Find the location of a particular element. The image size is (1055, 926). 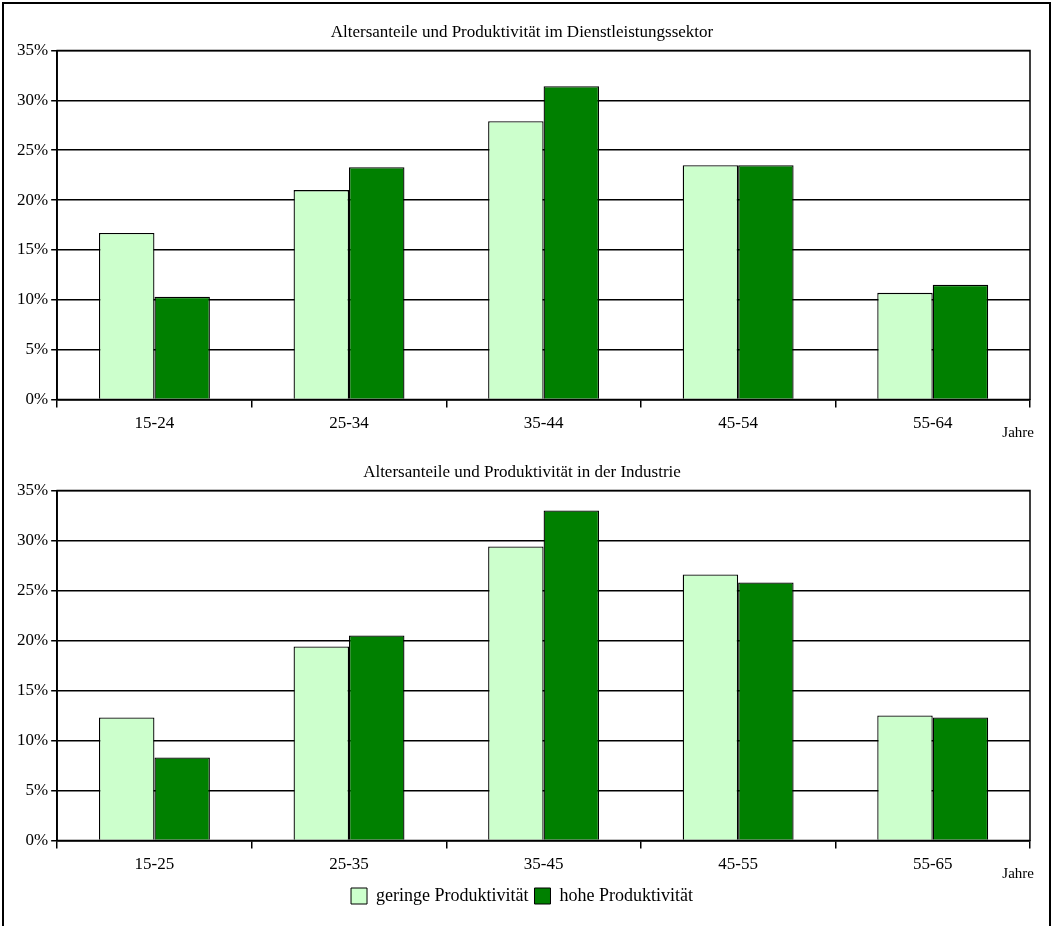

x-tick-label: 25-34 is located at coordinates (349, 423).